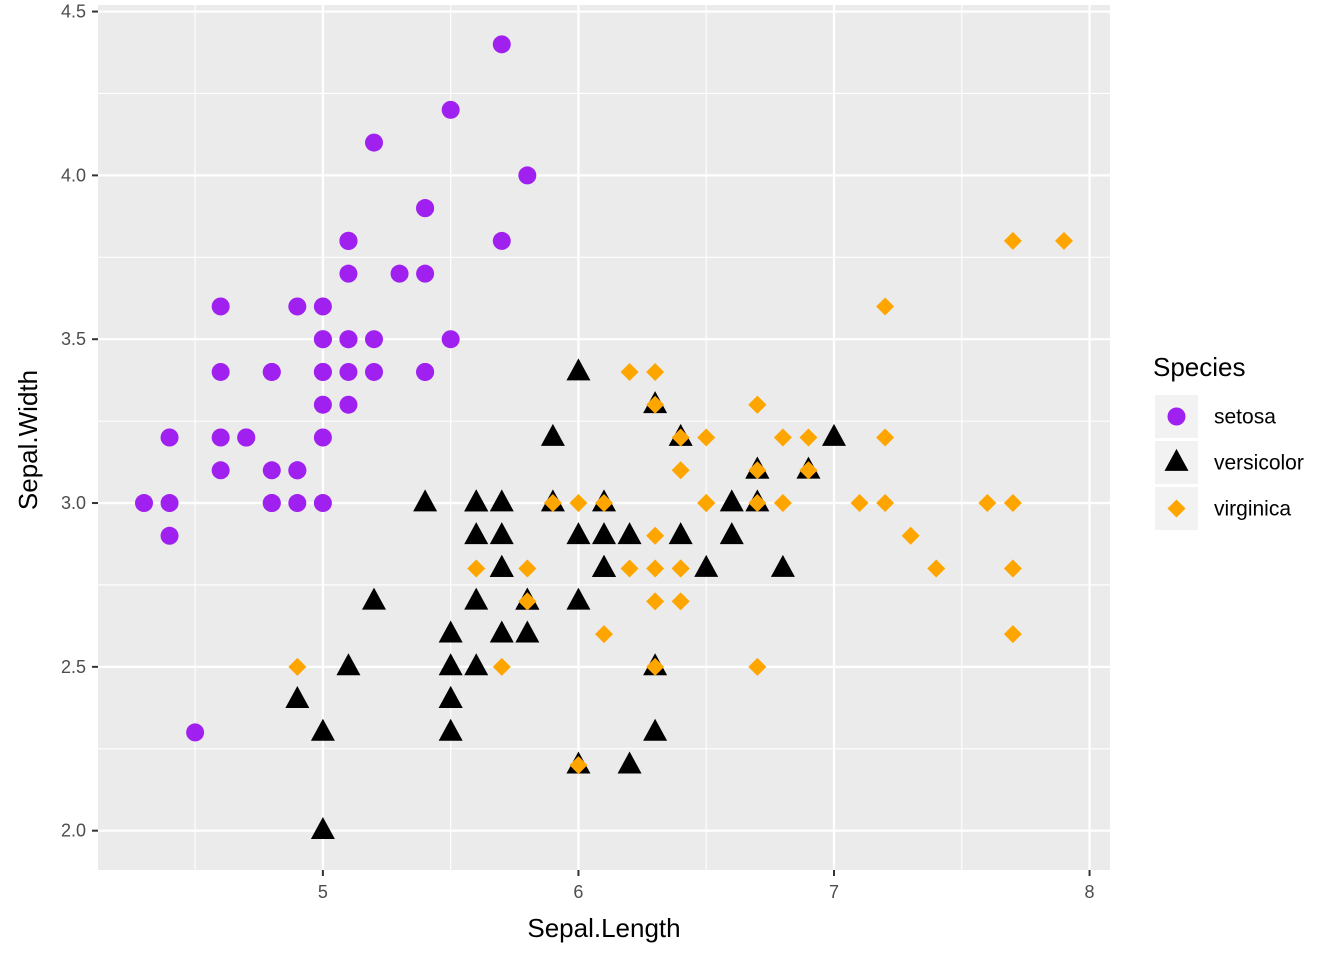  Describe the element at coordinates (603, 928) in the screenshot. I see `x-axis-title: Sepal.Length` at that location.